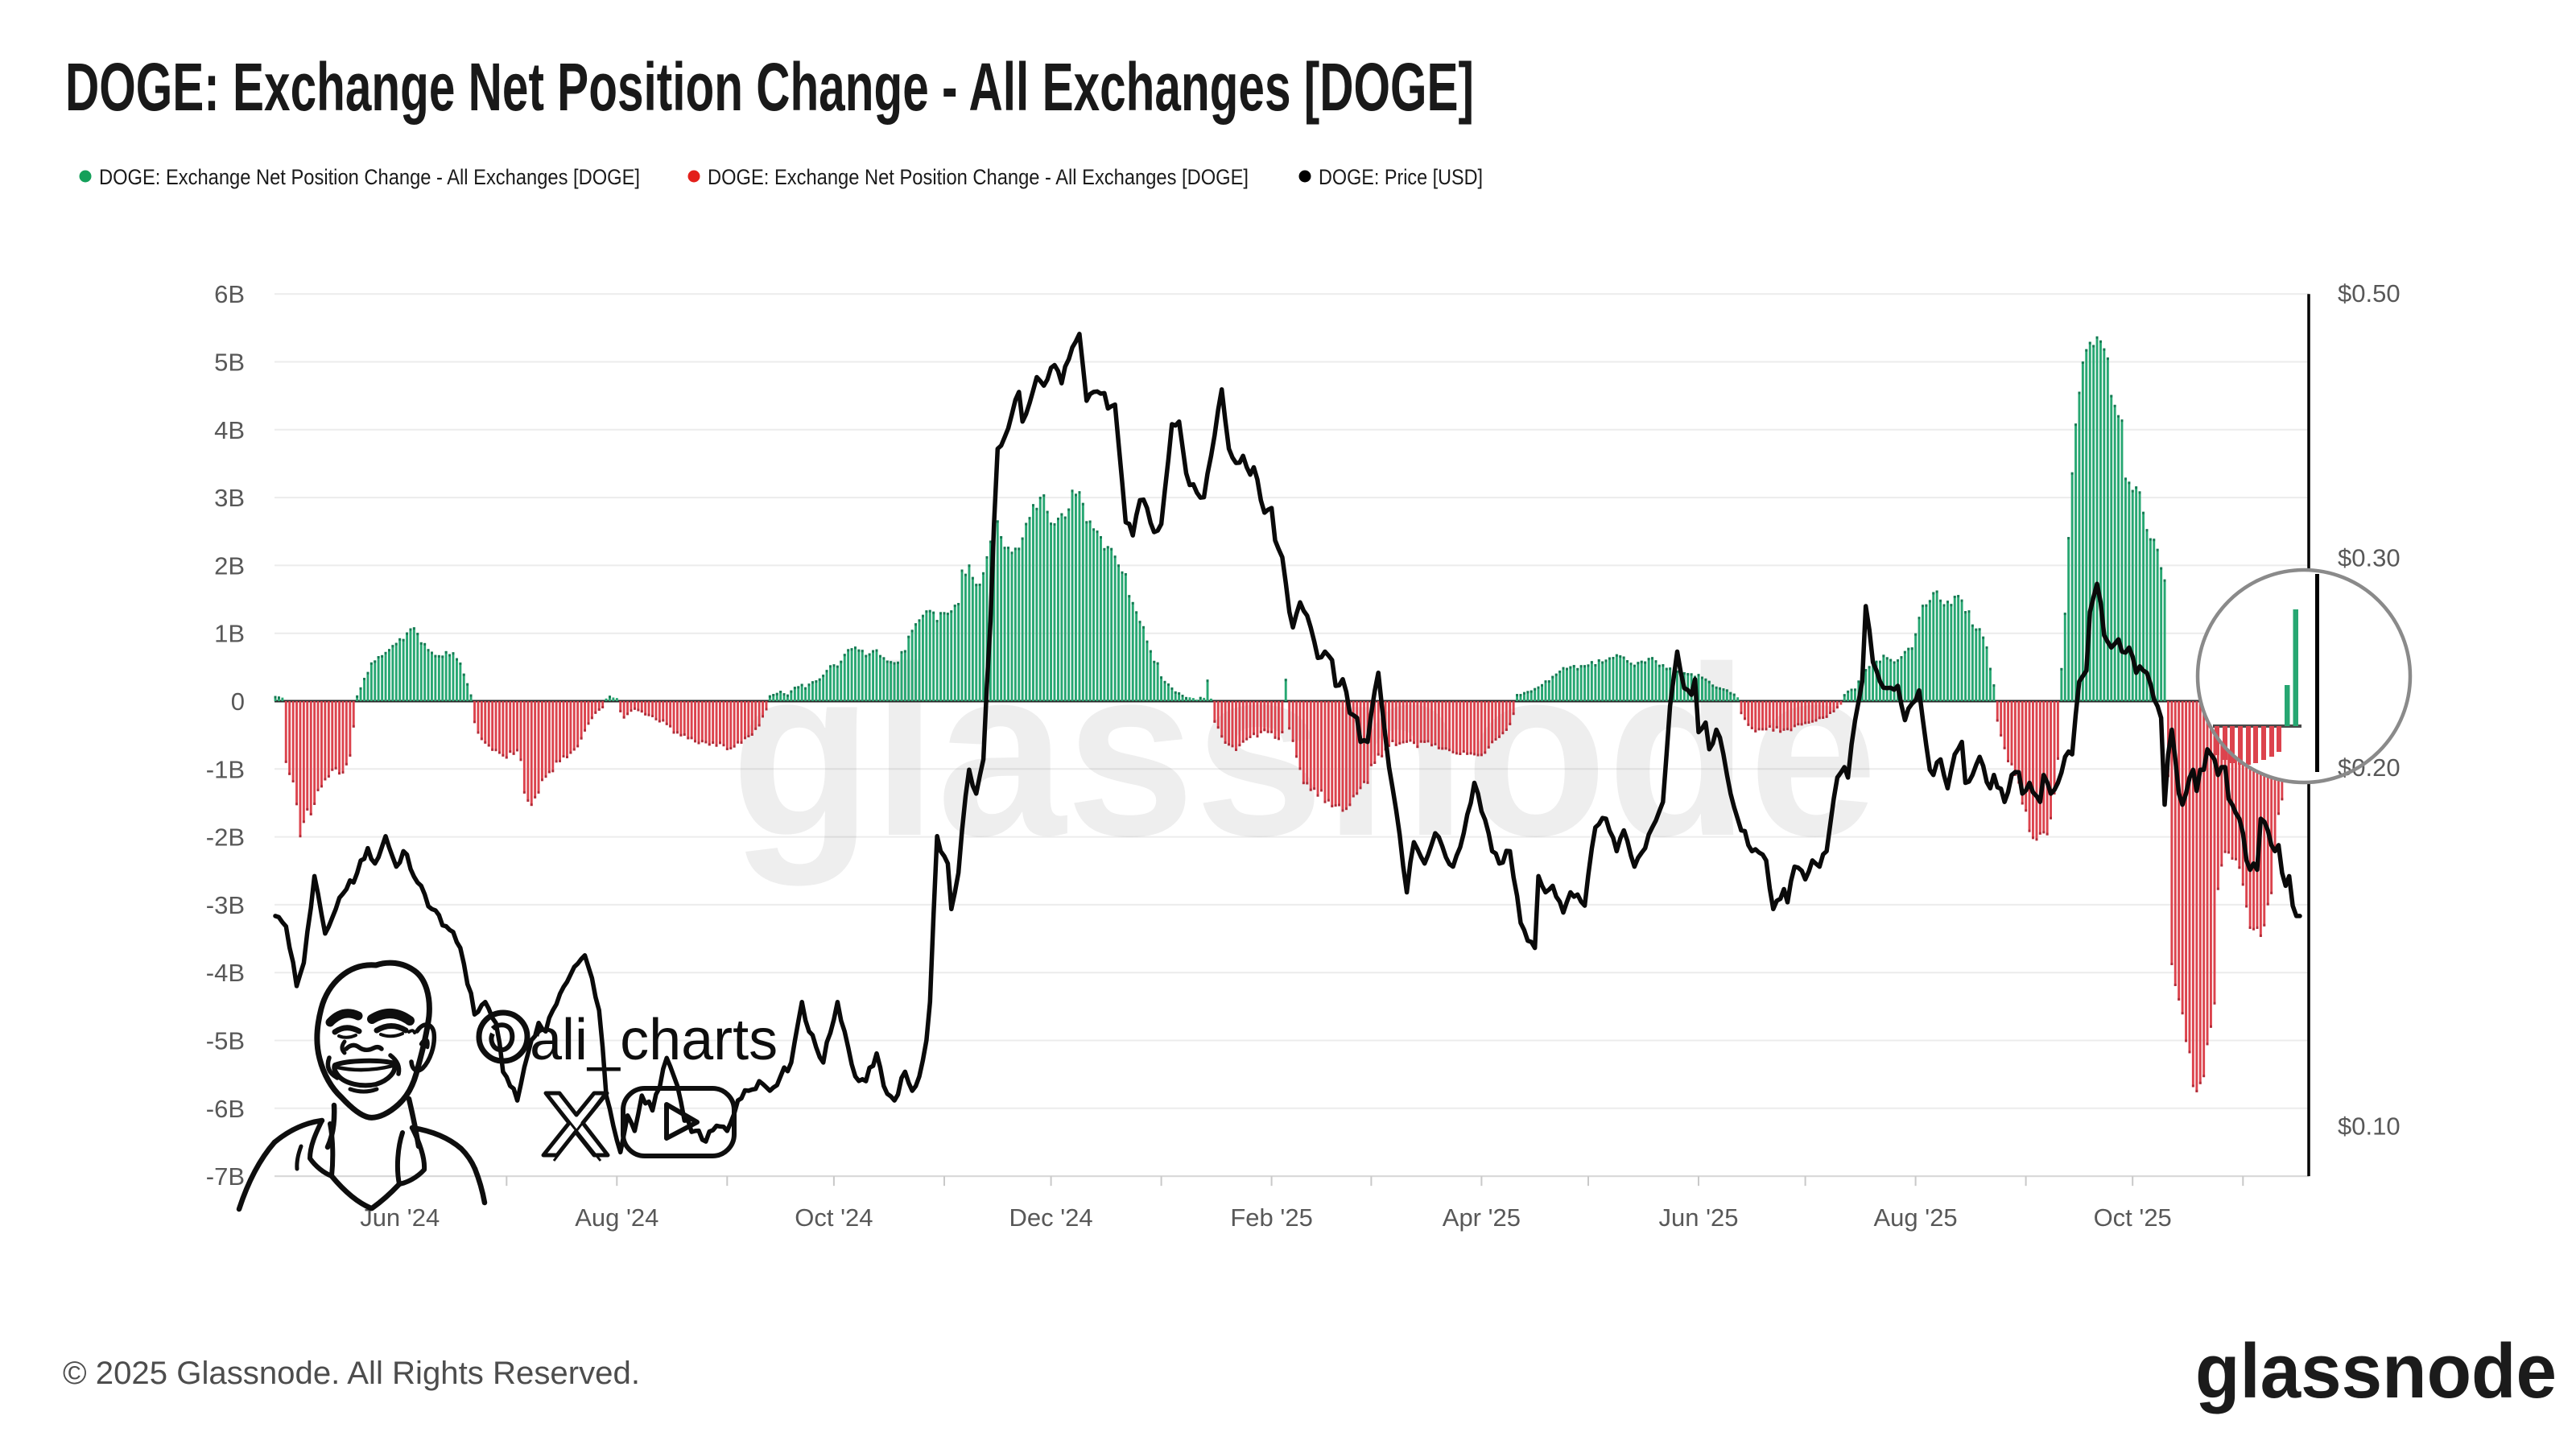  I want to click on svg-text: Feb '25, so click(1271, 1217).